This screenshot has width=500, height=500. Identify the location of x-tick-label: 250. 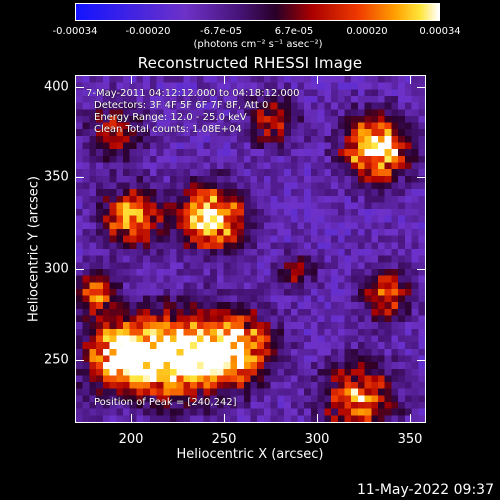
(224, 439).